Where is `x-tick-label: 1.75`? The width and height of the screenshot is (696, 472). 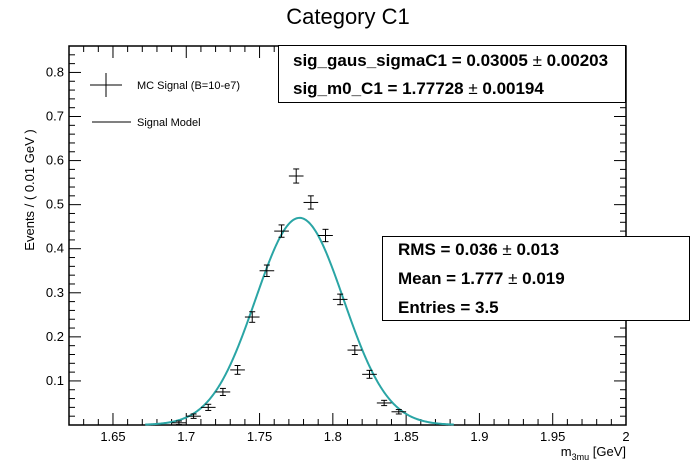 x-tick-label: 1.75 is located at coordinates (259, 436).